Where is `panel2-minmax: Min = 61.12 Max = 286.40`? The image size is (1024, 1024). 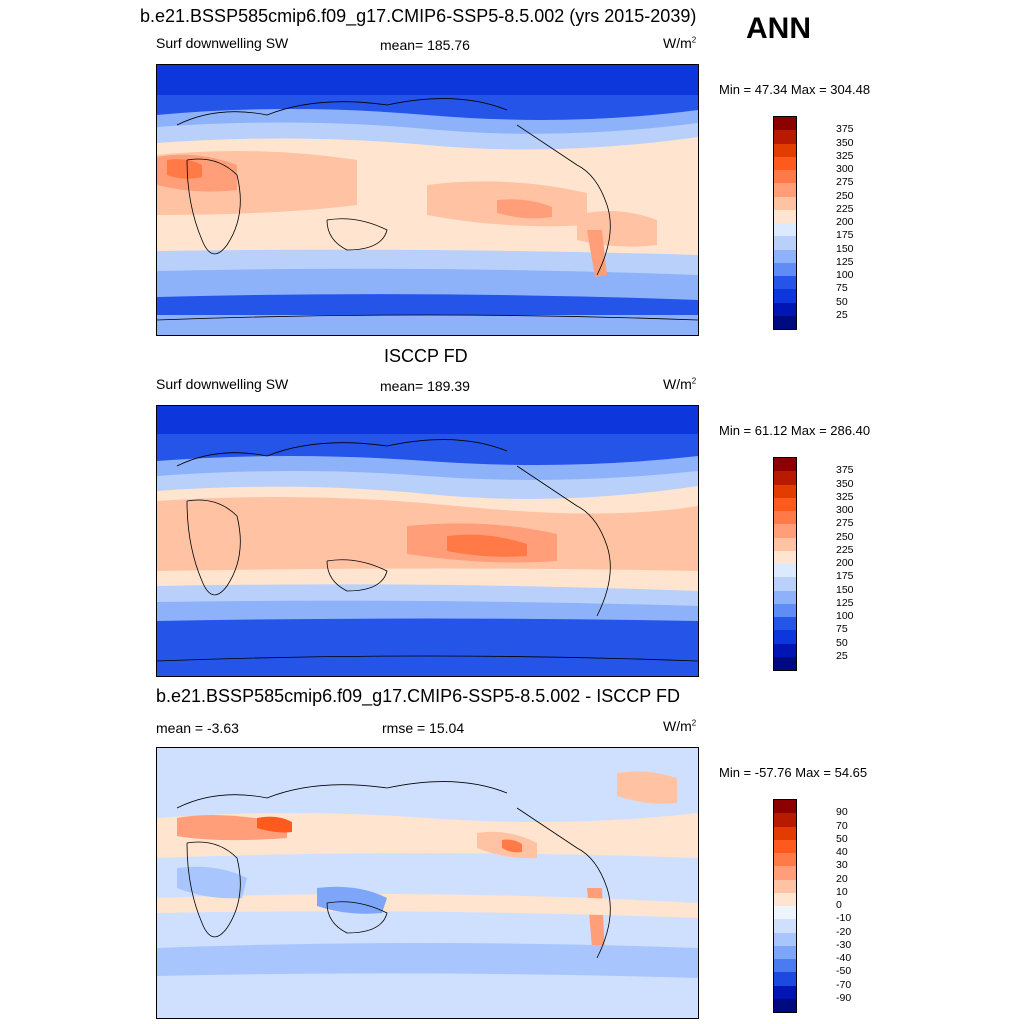
panel2-minmax: Min = 61.12 Max = 286.40 is located at coordinates (795, 430).